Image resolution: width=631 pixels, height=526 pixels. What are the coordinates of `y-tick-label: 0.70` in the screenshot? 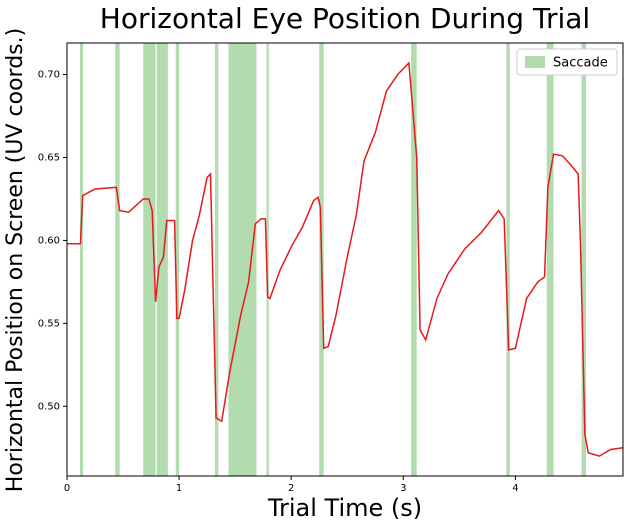 It's located at (49, 75).